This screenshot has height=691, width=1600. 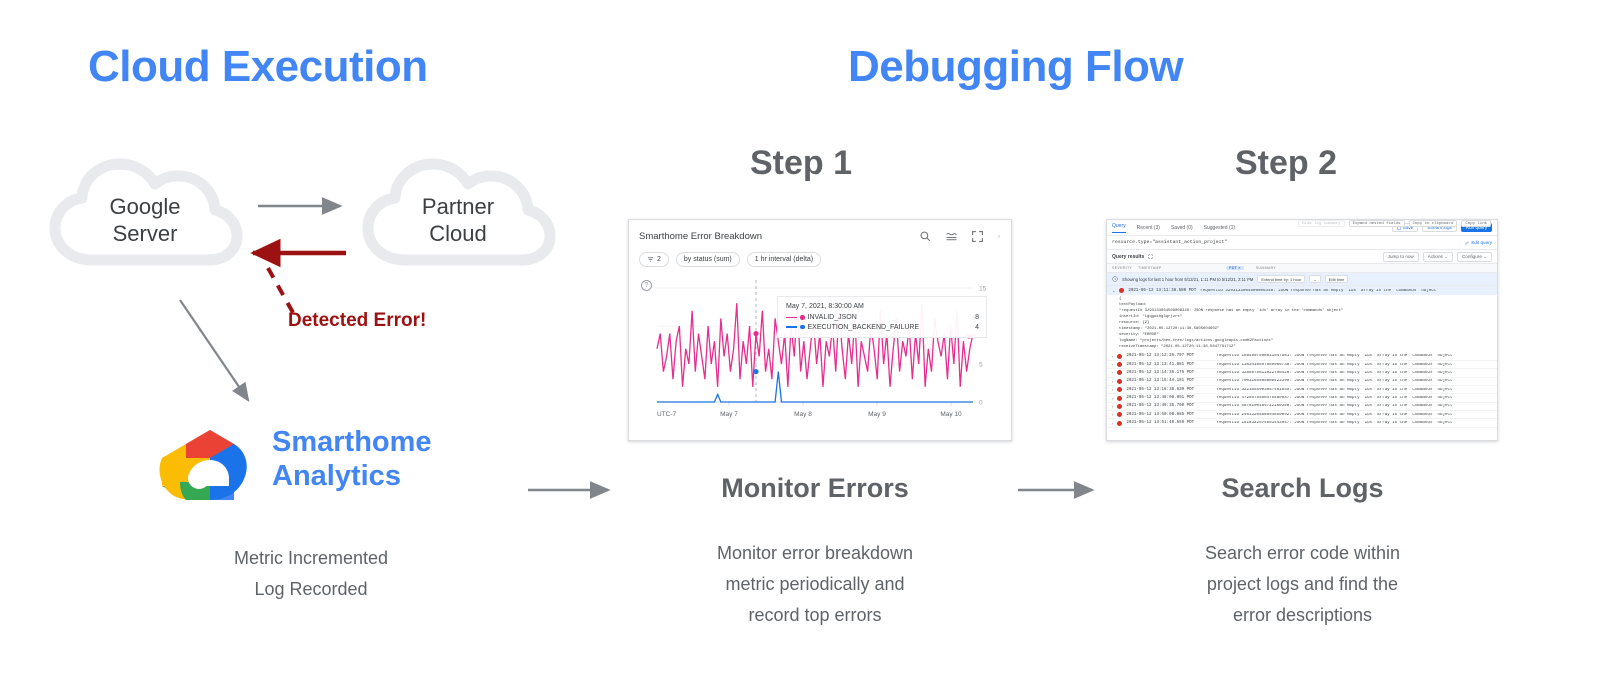 I want to click on legend-dash-execution-backend-failure, so click(x=791, y=327).